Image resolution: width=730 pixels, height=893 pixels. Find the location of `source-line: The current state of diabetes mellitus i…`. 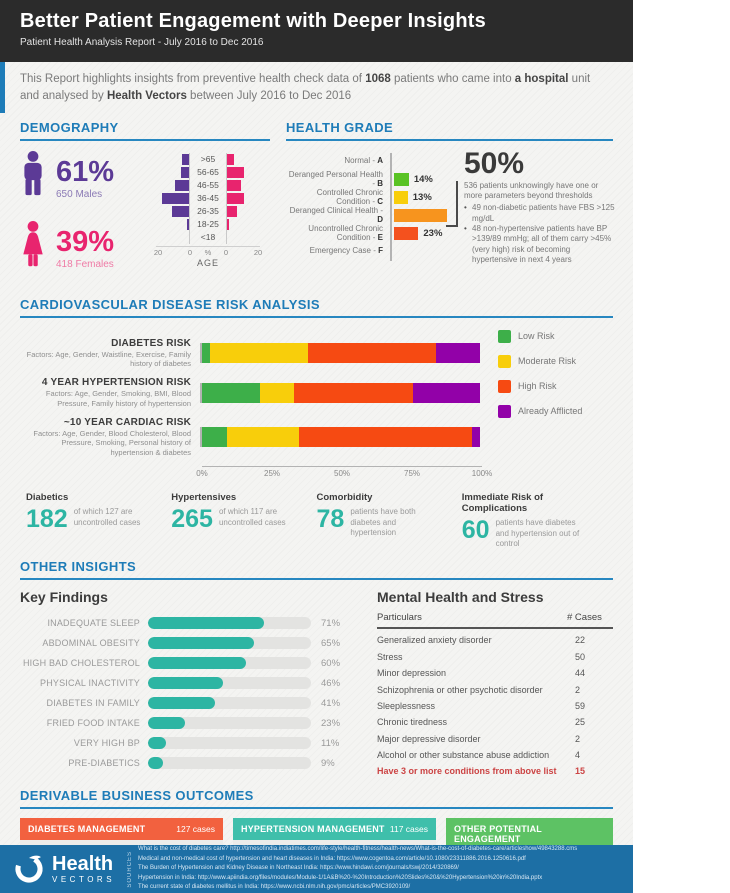

source-line: The current state of diabetes mellitus i… is located at coordinates (274, 887).